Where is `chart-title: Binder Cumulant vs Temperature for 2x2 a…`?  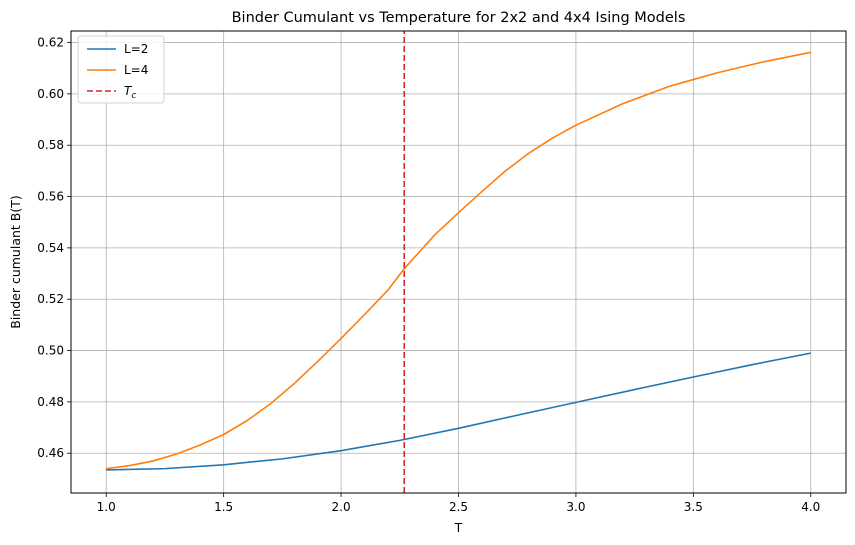
chart-title: Binder Cumulant vs Temperature for 2x2 a… is located at coordinates (459, 18).